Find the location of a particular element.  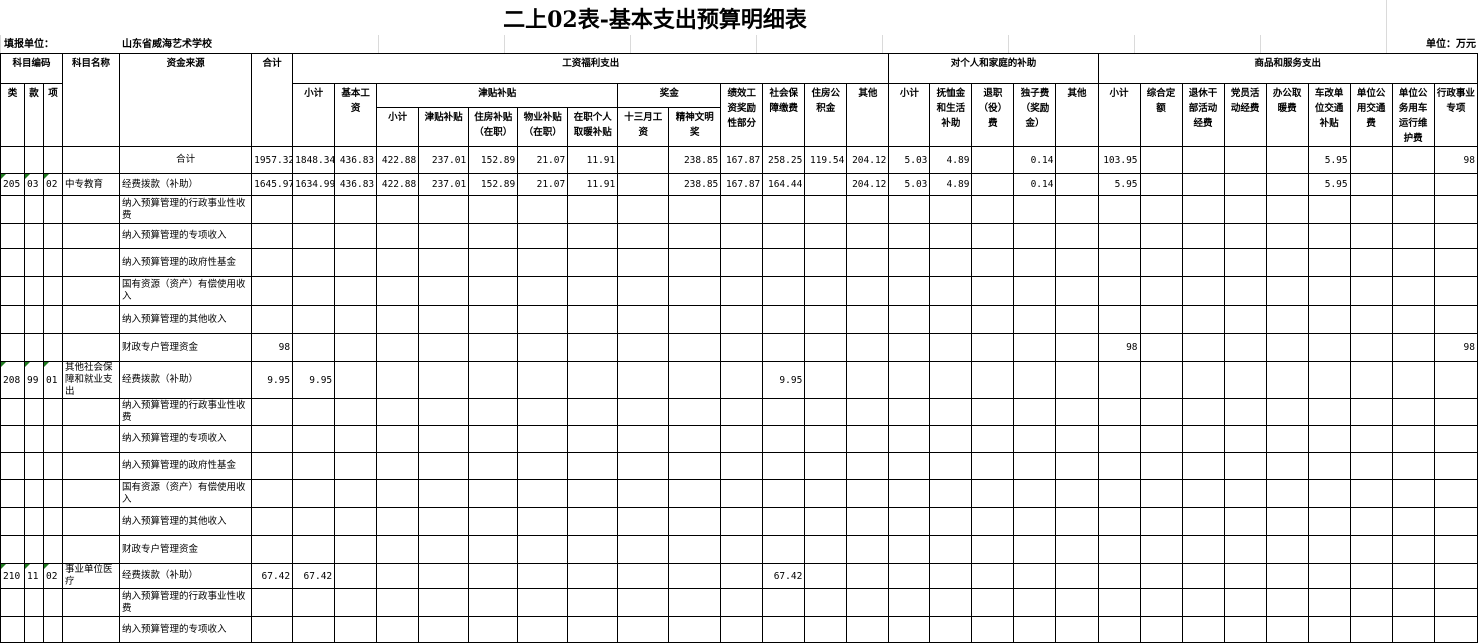

cell-value: 67.42 is located at coordinates (784, 576).